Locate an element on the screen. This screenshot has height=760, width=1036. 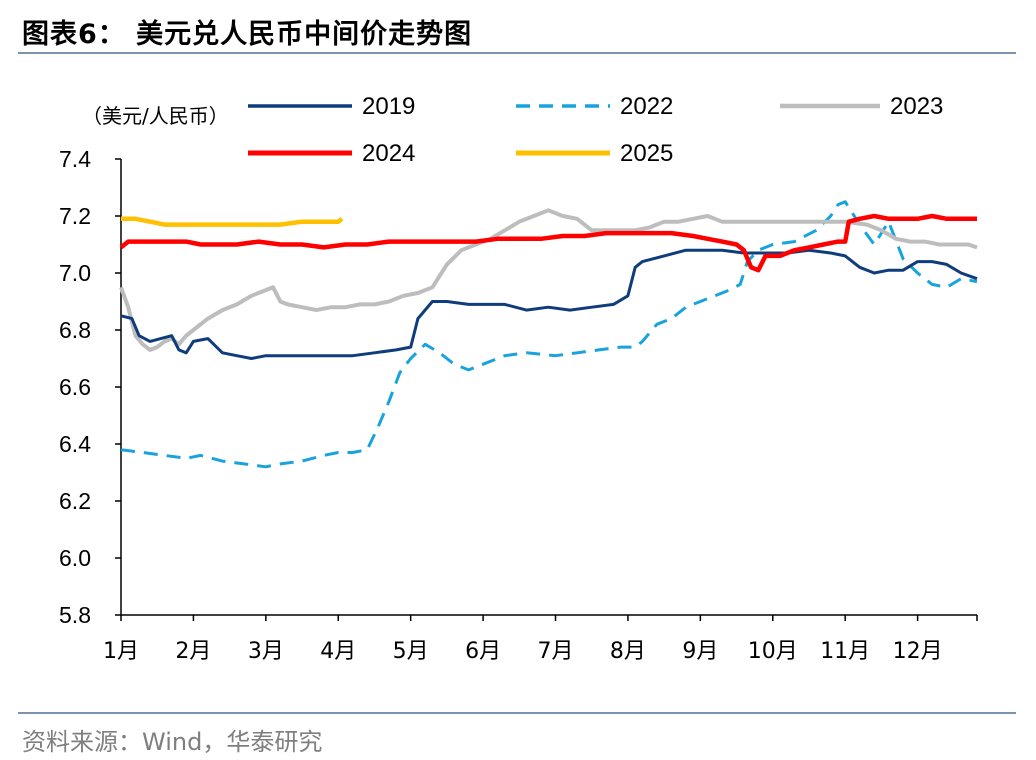
y-tick-label: 6.0 is located at coordinates (75, 558).